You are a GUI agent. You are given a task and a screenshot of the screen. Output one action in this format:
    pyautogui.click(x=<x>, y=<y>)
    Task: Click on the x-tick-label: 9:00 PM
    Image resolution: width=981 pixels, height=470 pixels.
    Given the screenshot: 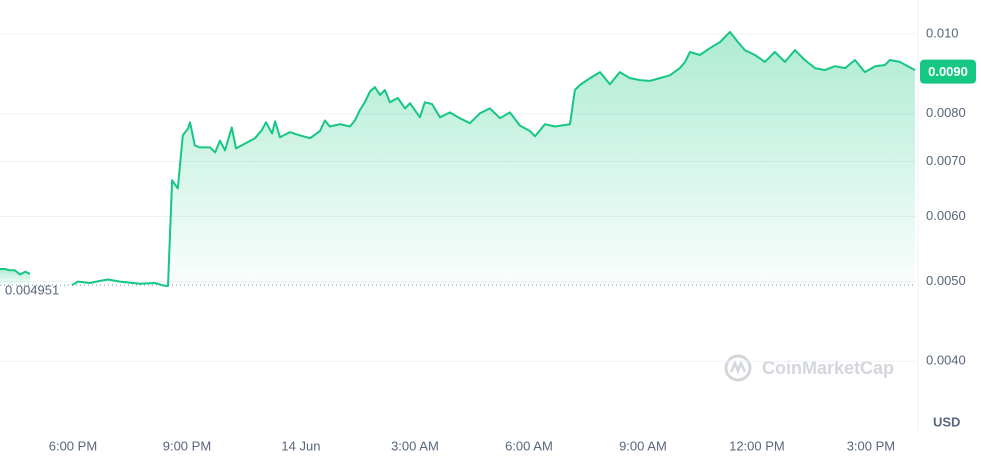 What is the action you would take?
    pyautogui.click(x=187, y=445)
    